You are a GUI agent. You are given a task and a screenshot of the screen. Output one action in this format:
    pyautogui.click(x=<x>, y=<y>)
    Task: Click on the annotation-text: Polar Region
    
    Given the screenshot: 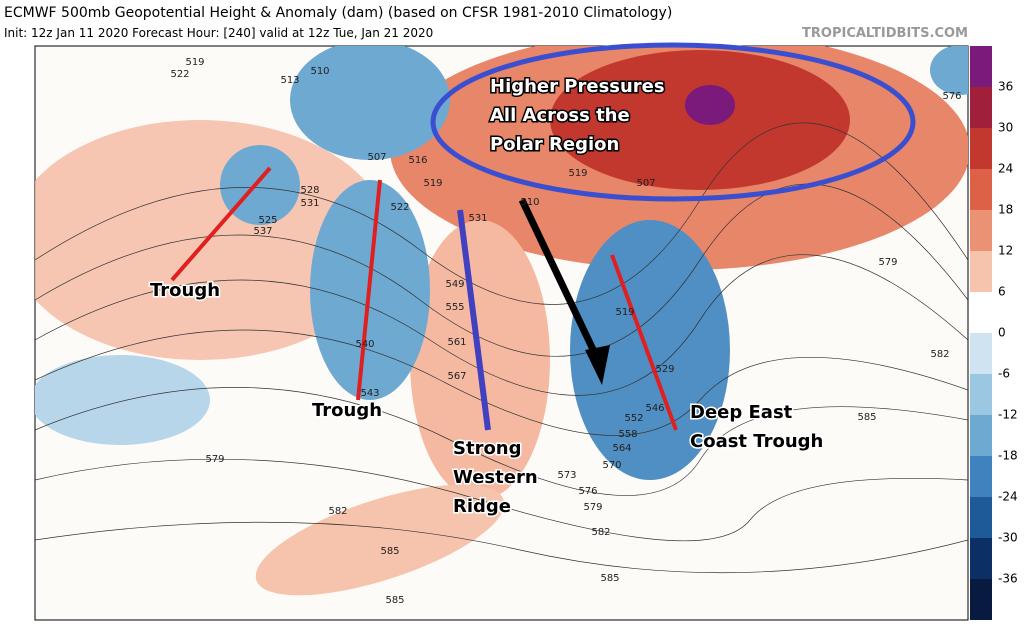 What is the action you would take?
    pyautogui.click(x=554, y=144)
    